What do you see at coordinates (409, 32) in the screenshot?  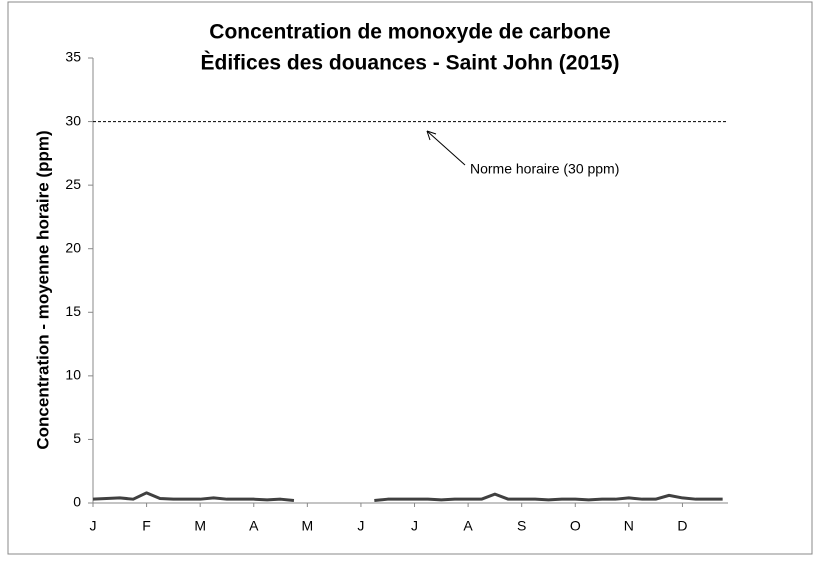 I see `chart-title: Concentration de monoxyde de carbone` at bounding box center [409, 32].